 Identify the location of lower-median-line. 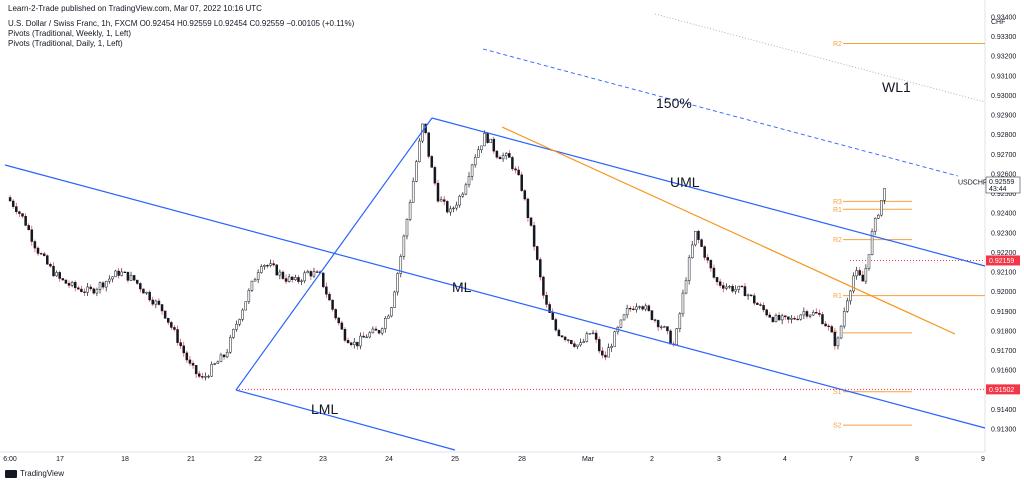
(345, 420).